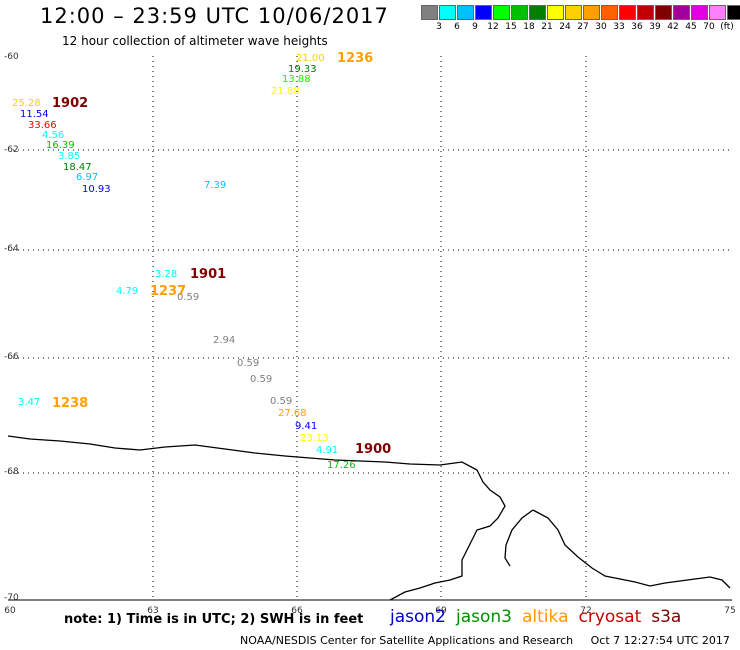 Image resolution: width=740 pixels, height=650 pixels. What do you see at coordinates (519, 538) in the screenshot?
I see `coastline-bay-west` at bounding box center [519, 538].